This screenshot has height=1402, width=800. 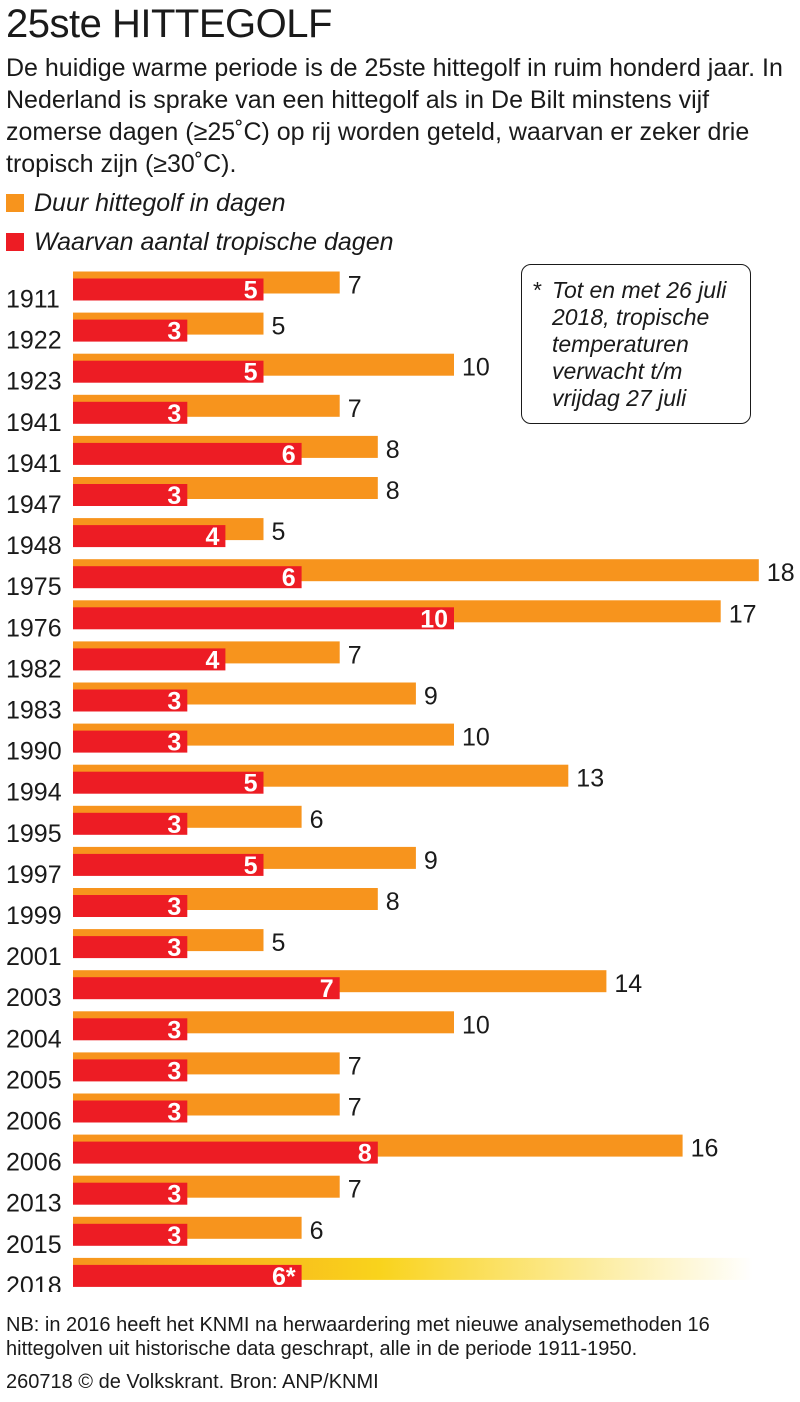 I want to click on value-label-tropisch: 6*, so click(x=284, y=1277).